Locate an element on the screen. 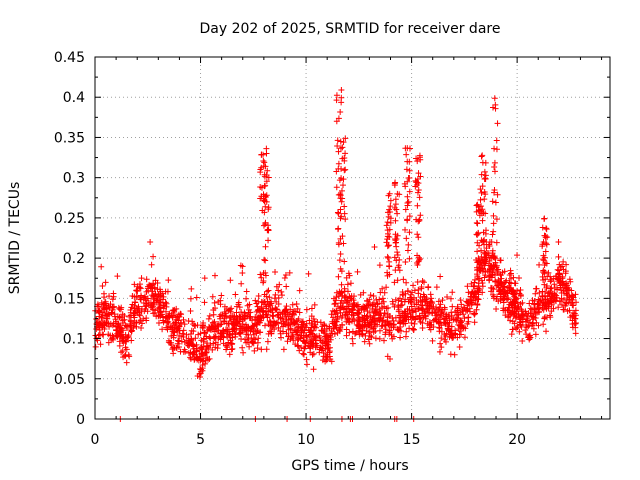  y-tick-label: 0.05 is located at coordinates (69, 380).